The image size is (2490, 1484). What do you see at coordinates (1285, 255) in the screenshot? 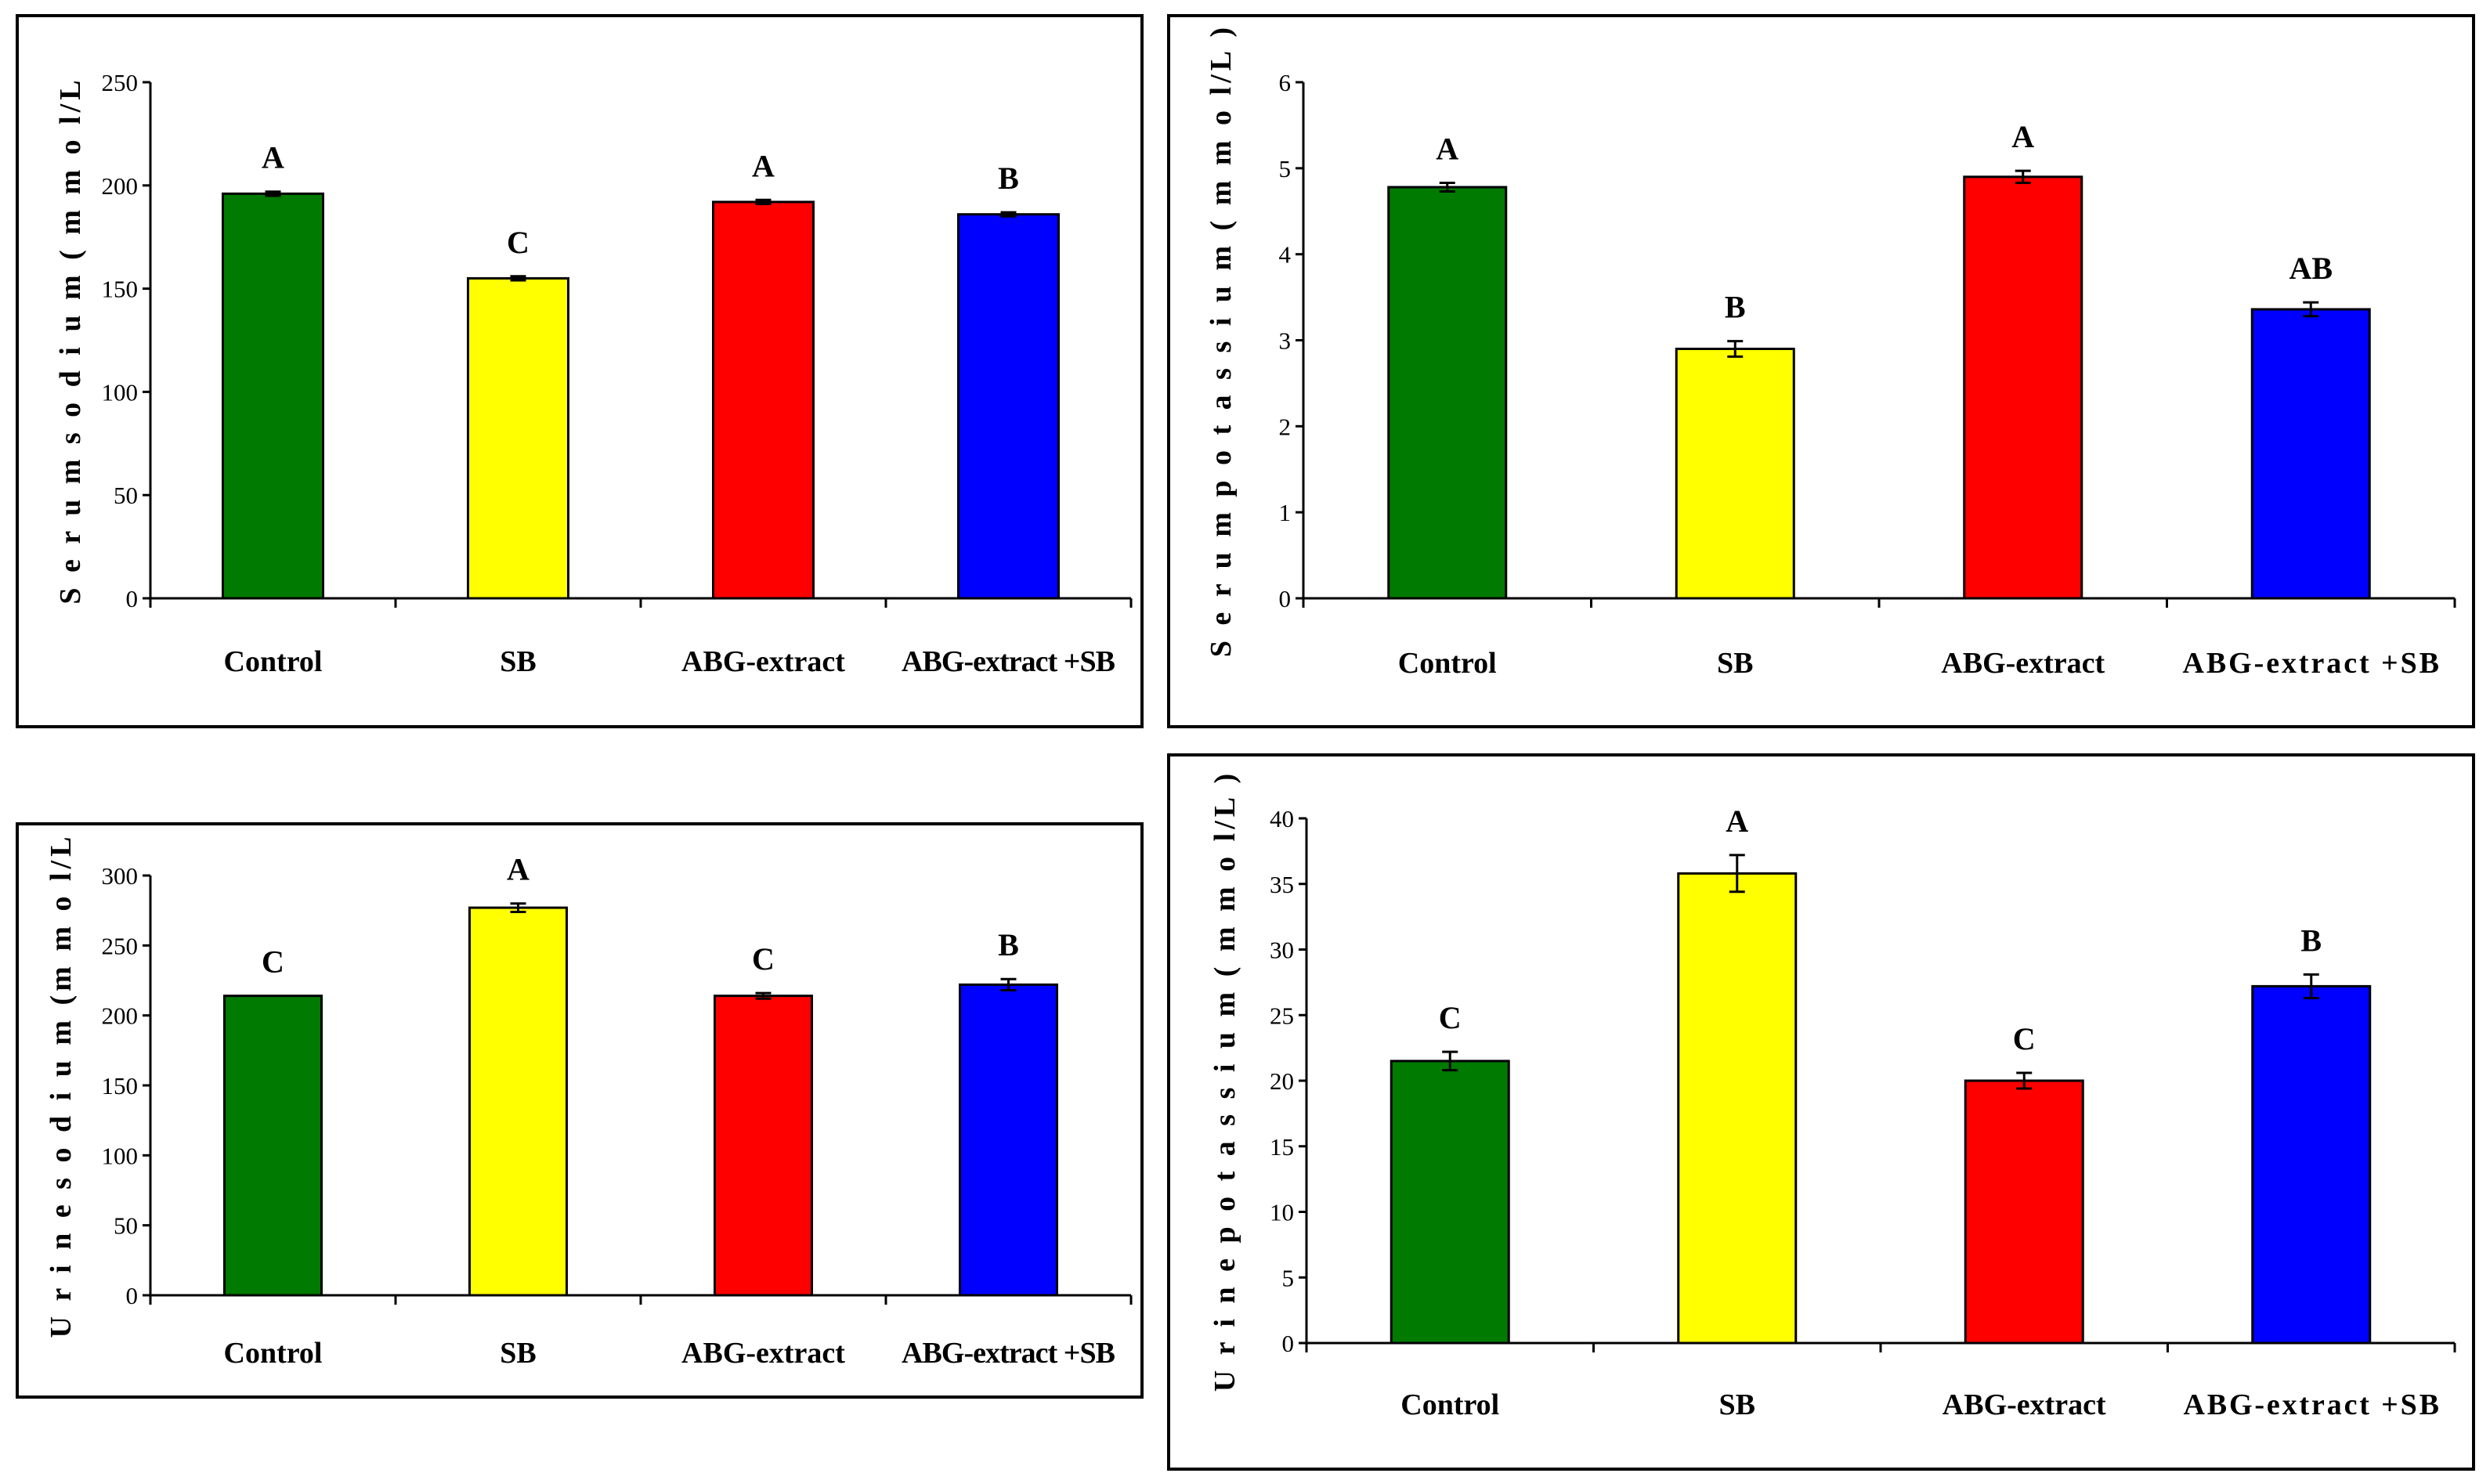
I see `y-tick-label: 4` at bounding box center [1285, 255].